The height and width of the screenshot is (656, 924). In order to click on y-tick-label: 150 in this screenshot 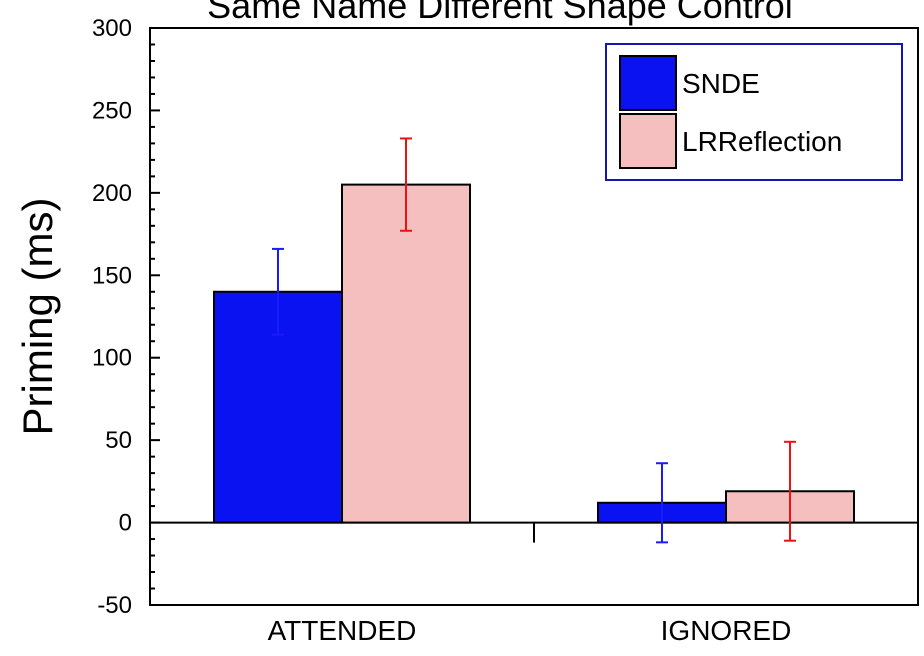, I will do `click(112, 275)`.